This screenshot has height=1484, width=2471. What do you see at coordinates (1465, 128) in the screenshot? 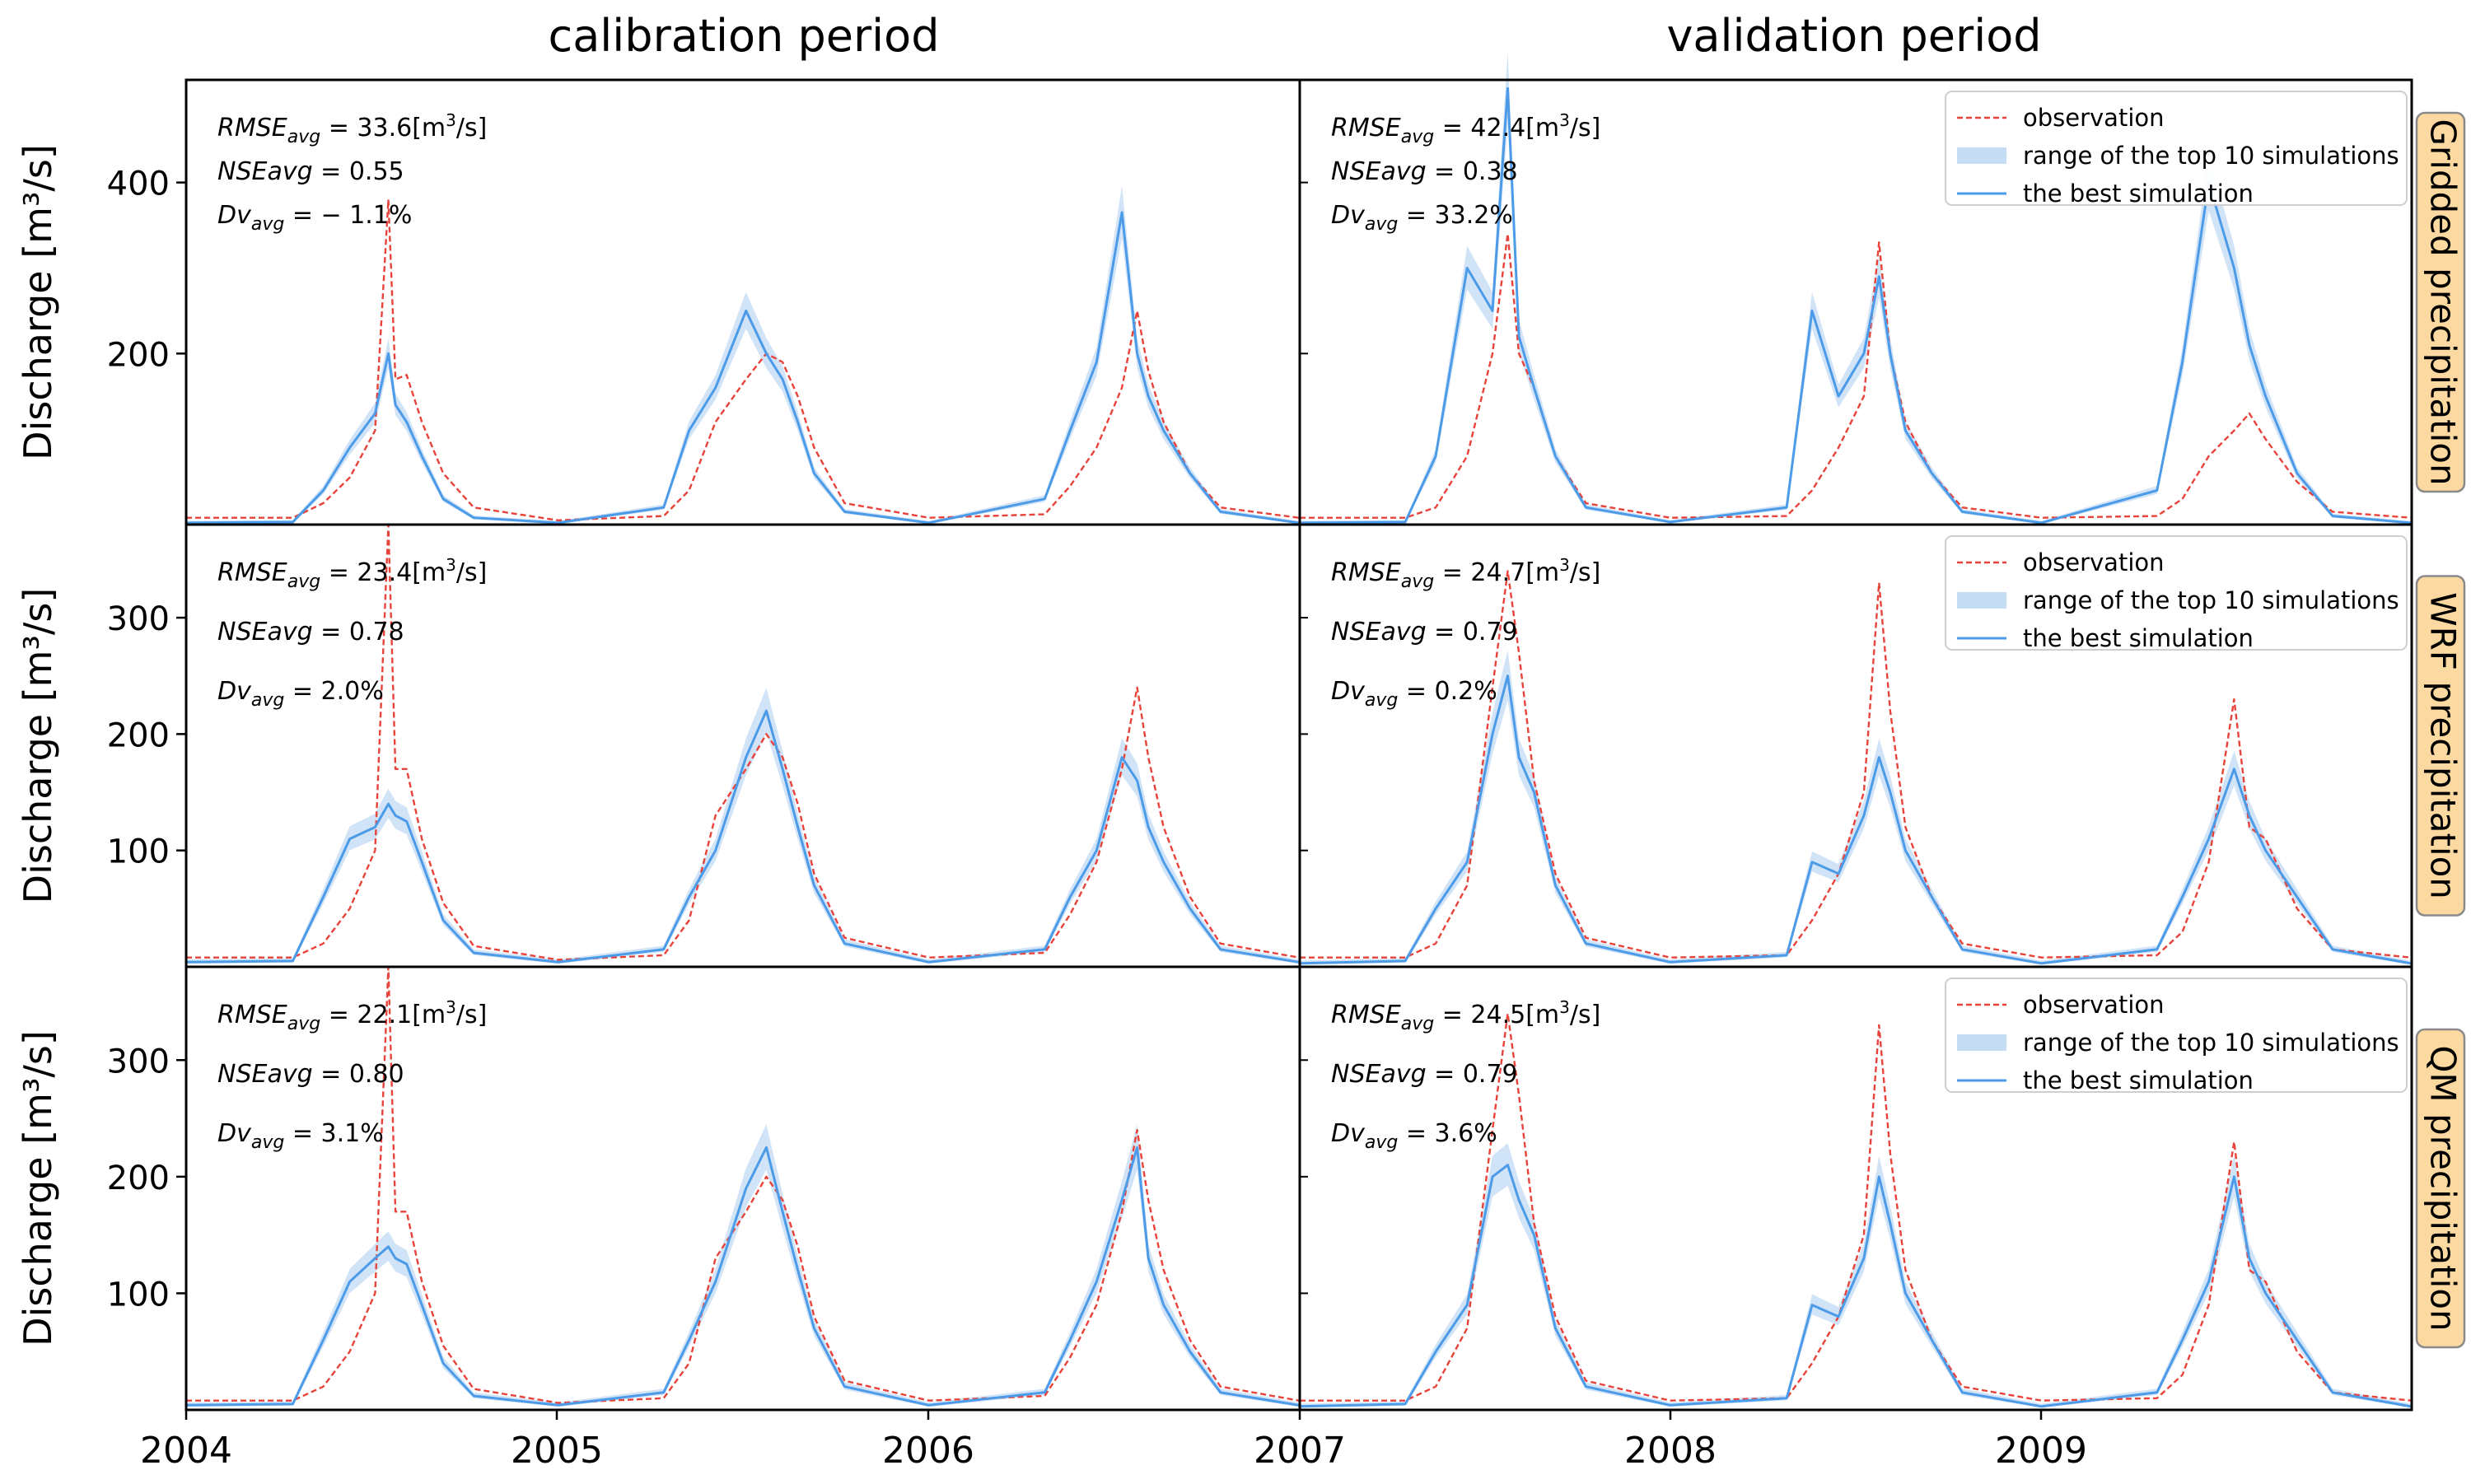
I see `rmse-annotation: RMSEavg = 42.4[m3/s]` at bounding box center [1465, 128].